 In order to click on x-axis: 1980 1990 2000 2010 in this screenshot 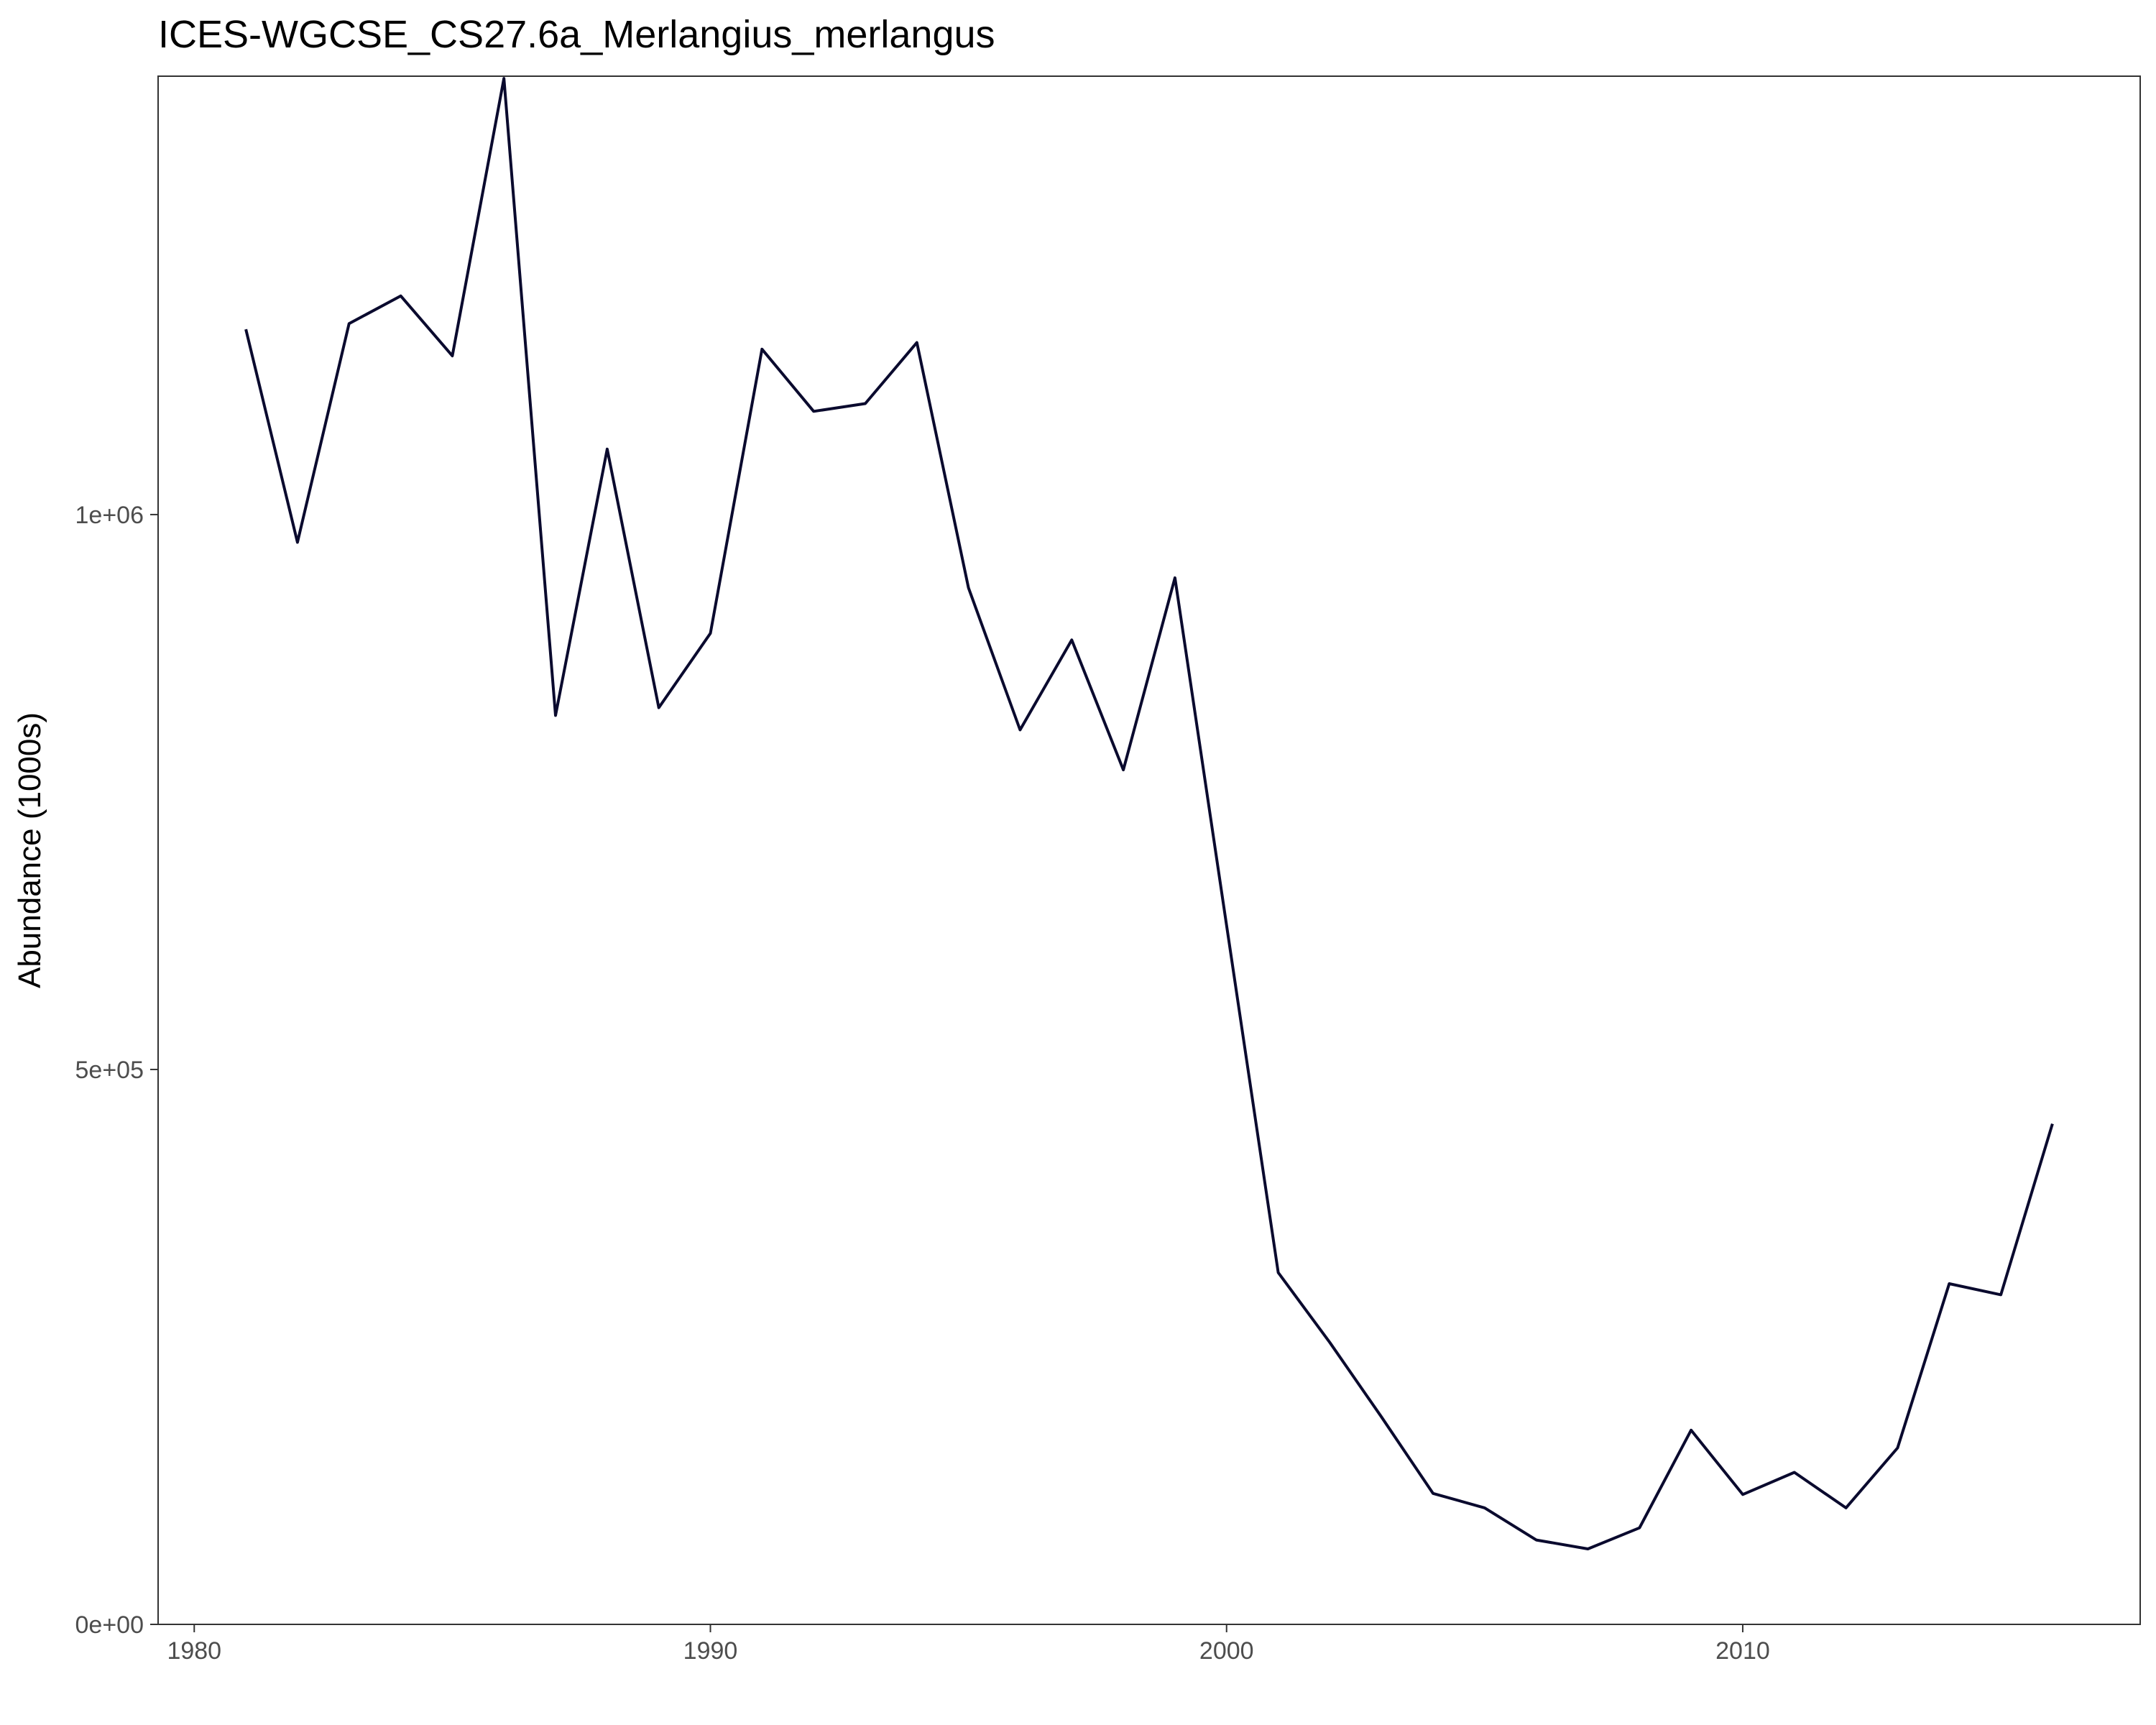, I will do `click(968, 1644)`.